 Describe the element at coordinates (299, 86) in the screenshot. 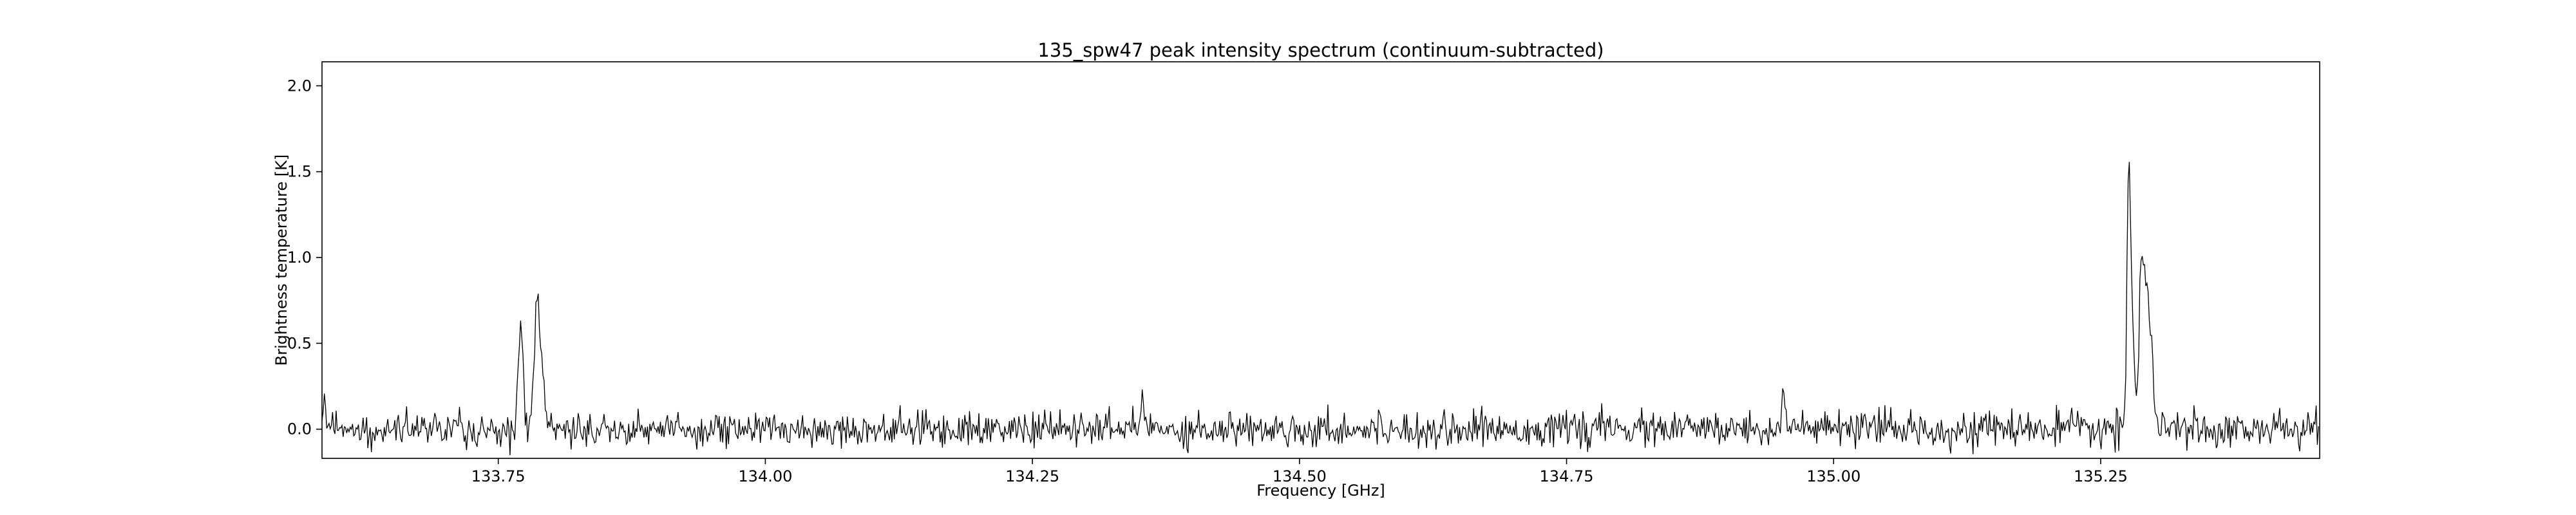

I see `y-tick-label: 2.0` at that location.